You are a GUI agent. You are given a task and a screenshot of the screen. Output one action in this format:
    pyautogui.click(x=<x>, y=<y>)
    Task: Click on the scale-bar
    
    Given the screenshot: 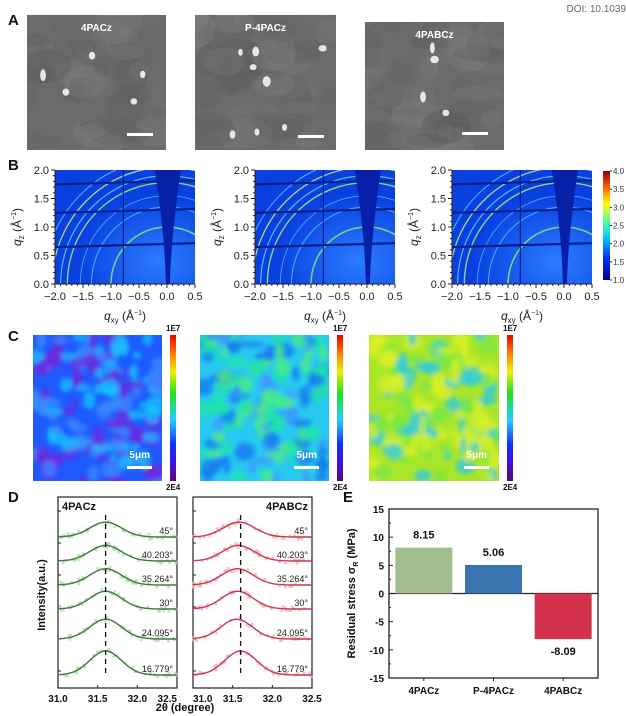 What is the action you would take?
    pyautogui.click(x=476, y=467)
    